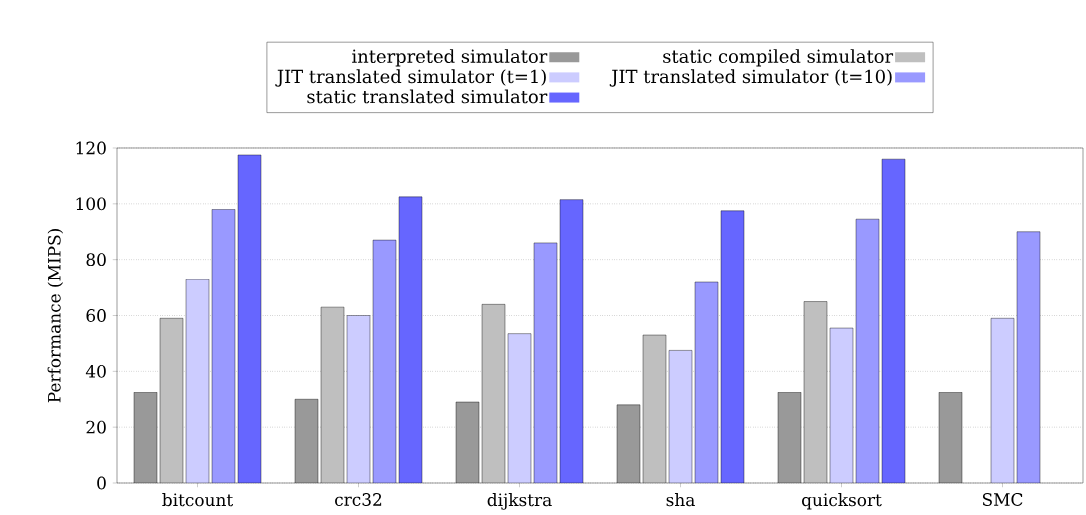 This screenshot has height=515, width=1086. What do you see at coordinates (198, 500) in the screenshot?
I see `x-tick-label: bitcount` at bounding box center [198, 500].